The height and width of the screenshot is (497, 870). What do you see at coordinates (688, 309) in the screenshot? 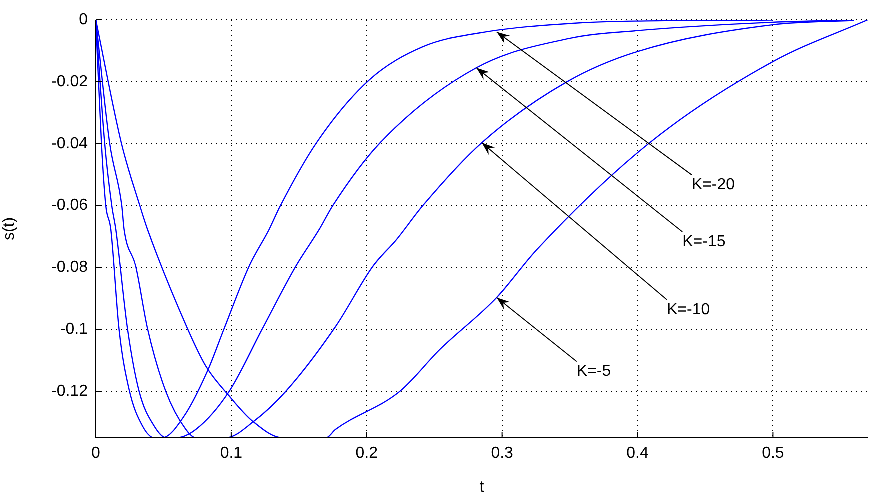
I see `annotation: K=-10` at bounding box center [688, 309].